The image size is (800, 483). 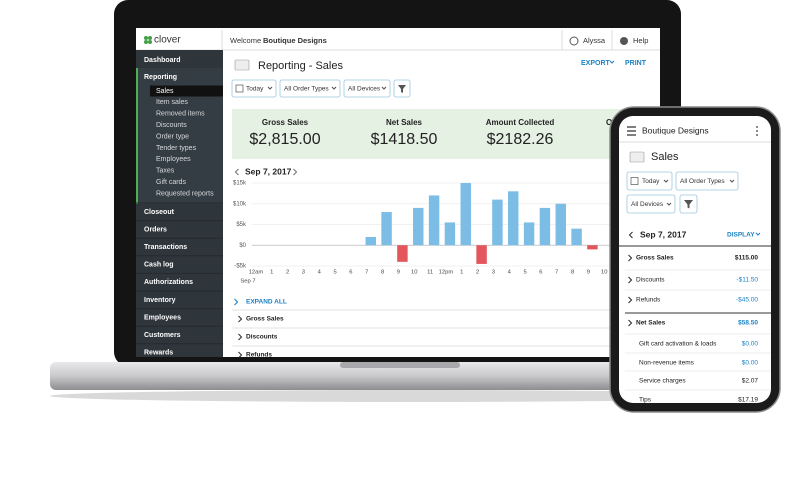 I want to click on report-row-value: $0.00, so click(x=750, y=363).